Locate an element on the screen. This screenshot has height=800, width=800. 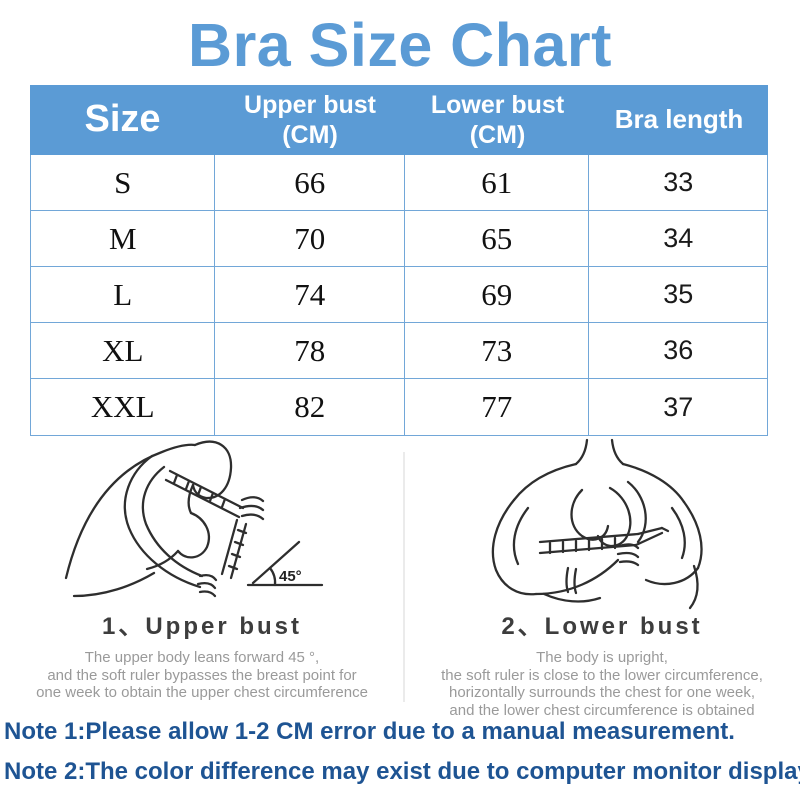
cell-lower-bust: 73 is located at coordinates (497, 350).